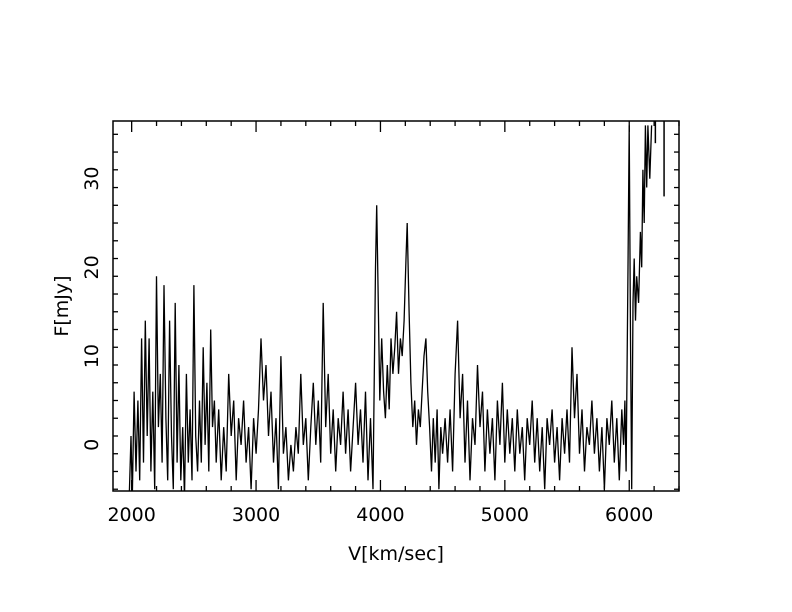 The height and width of the screenshot is (612, 792). Describe the element at coordinates (92, 179) in the screenshot. I see `y-tick-label: 30` at that location.